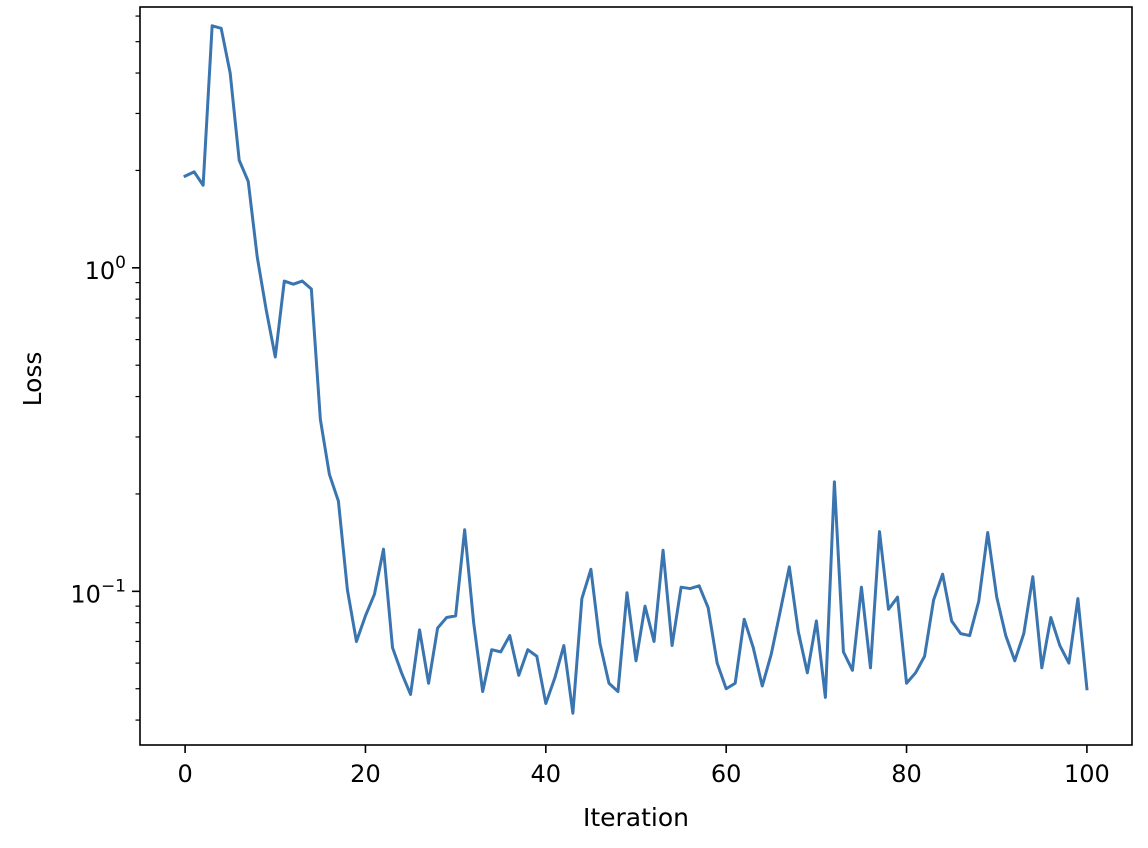 The height and width of the screenshot is (848, 1148). I want to click on y-axis-label: Loss, so click(32, 379).